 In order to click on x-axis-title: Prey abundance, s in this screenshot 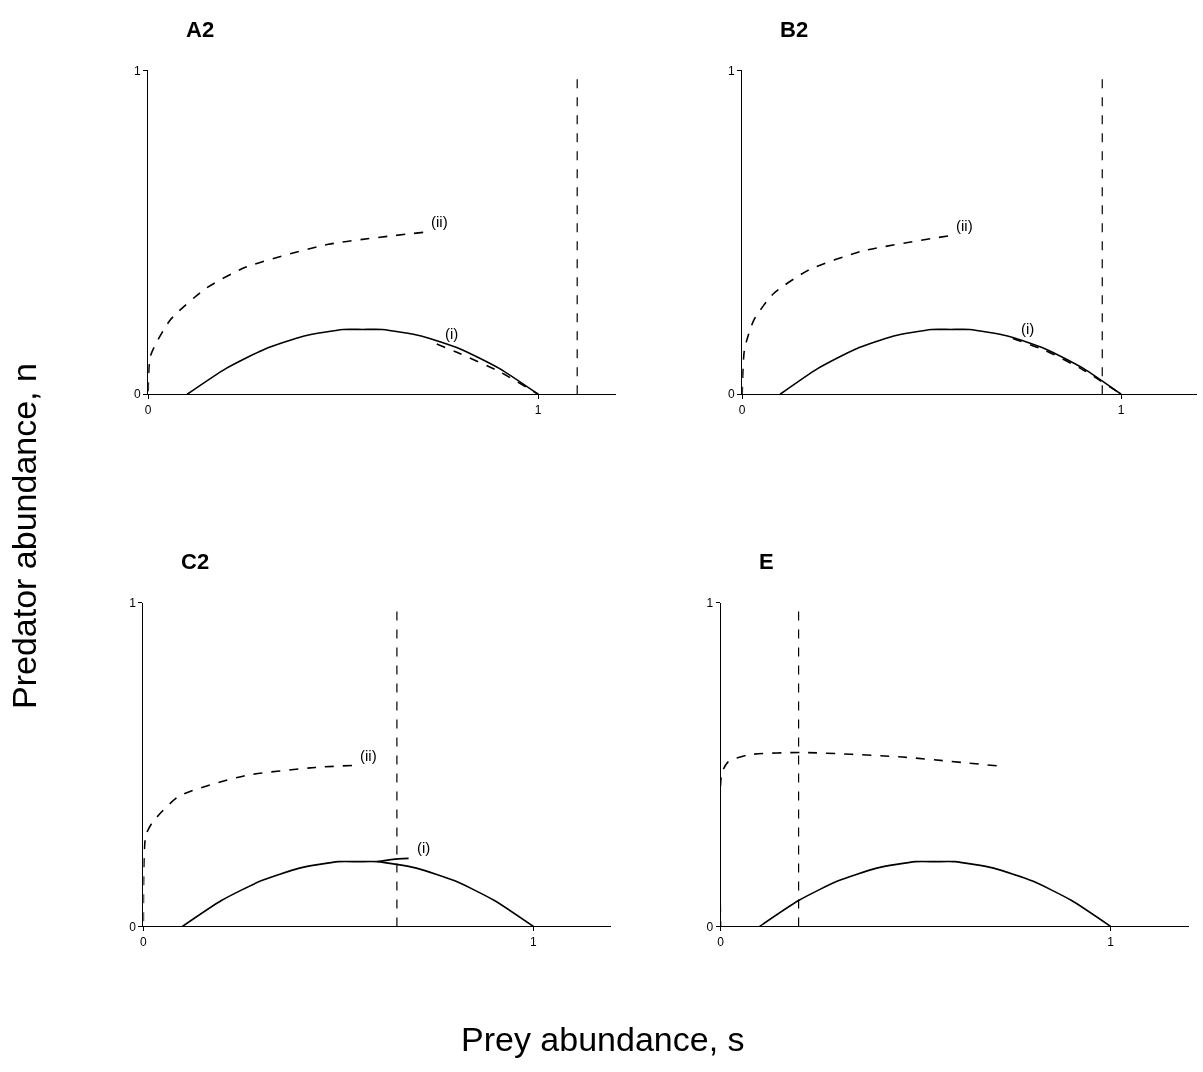, I will do `click(603, 1039)`.